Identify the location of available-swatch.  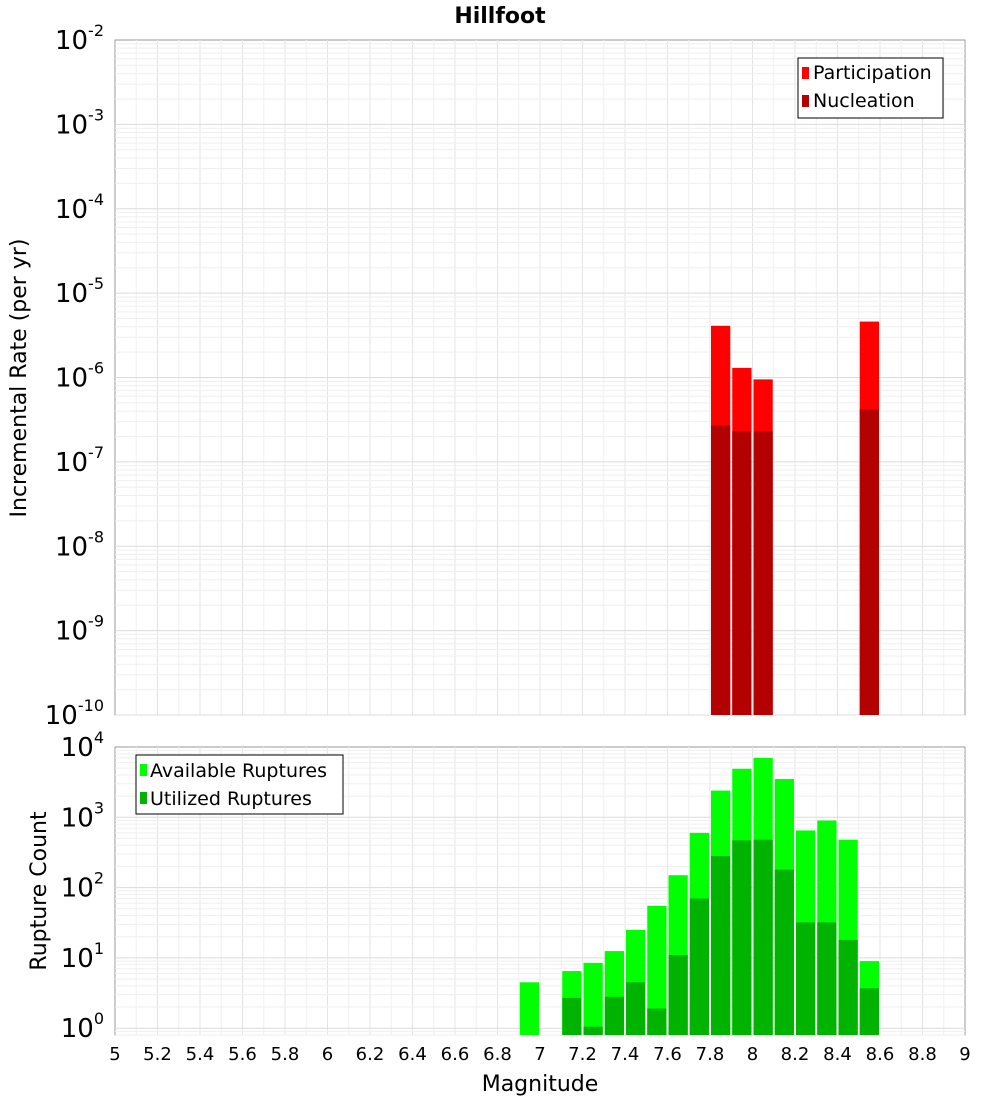
(143, 770).